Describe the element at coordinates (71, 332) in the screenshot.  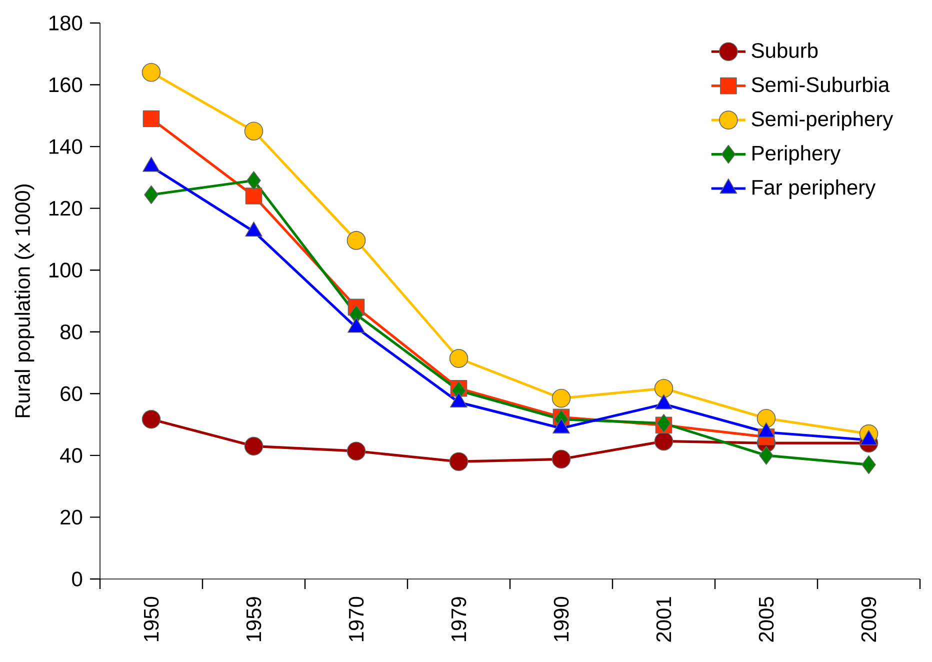
I see `y-tick-label: 80` at that location.